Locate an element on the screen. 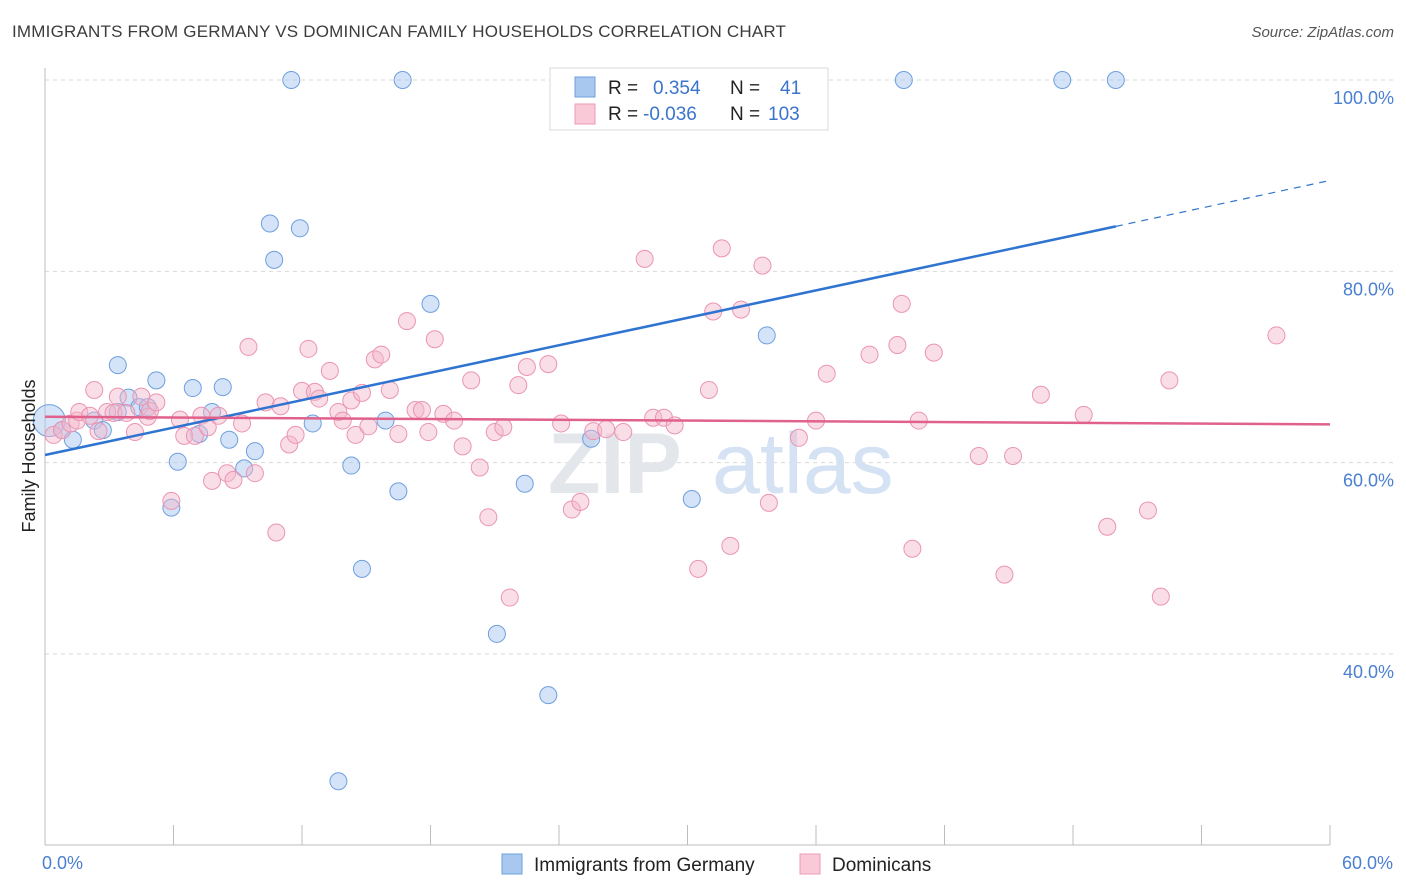 This screenshot has height=892, width=1406. legend-n-label-1: N = is located at coordinates (745, 88).